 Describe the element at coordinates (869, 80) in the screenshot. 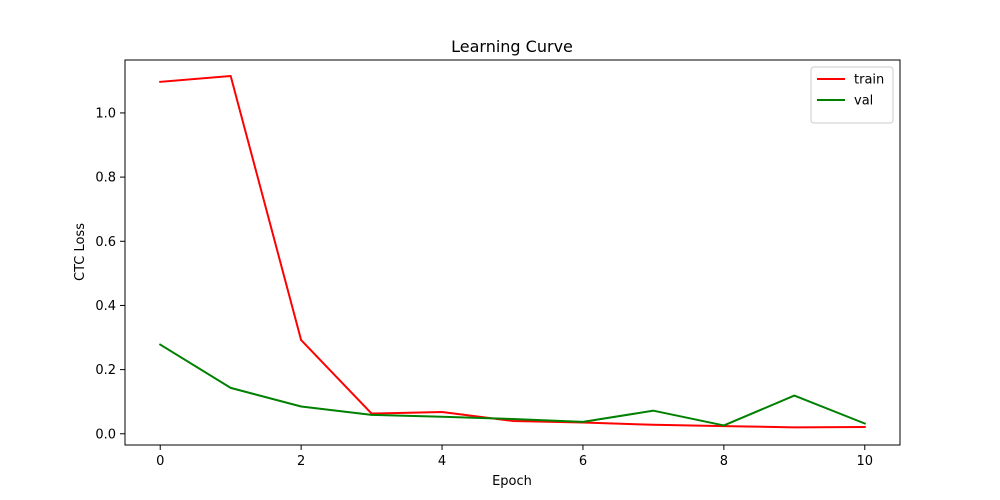

I see `legend-label-train: train` at that location.